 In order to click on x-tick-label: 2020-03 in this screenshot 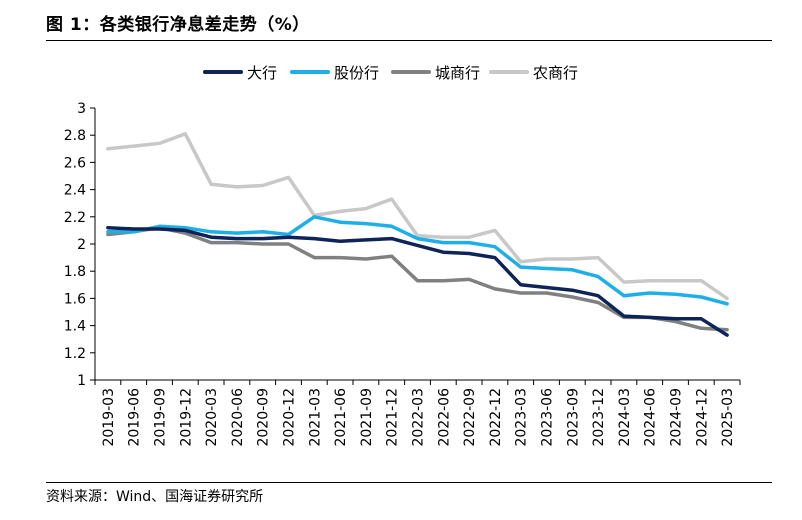, I will do `click(212, 417)`.